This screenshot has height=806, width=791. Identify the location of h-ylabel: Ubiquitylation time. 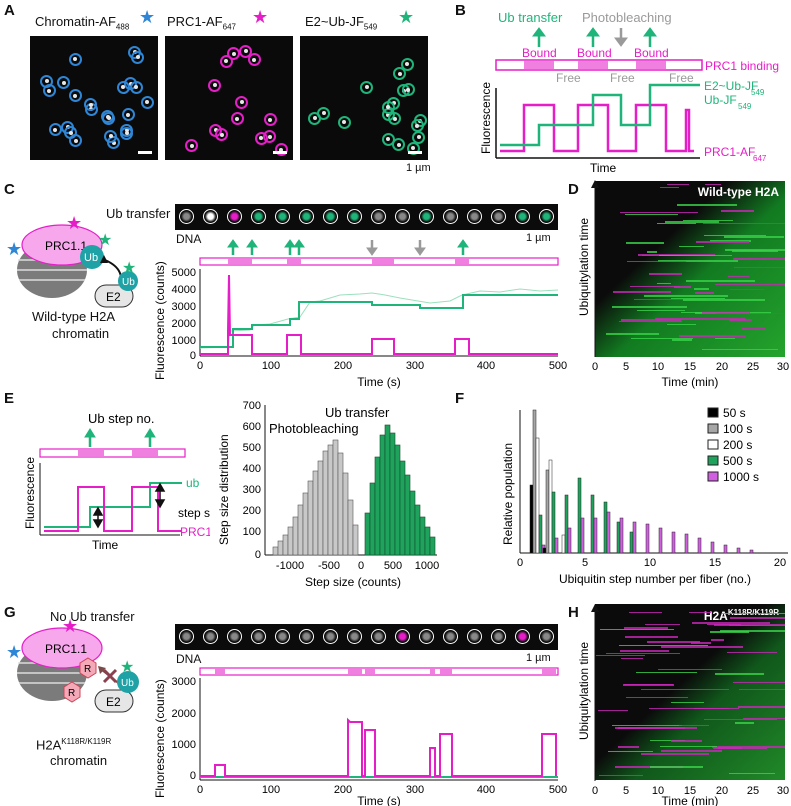
(584, 691).